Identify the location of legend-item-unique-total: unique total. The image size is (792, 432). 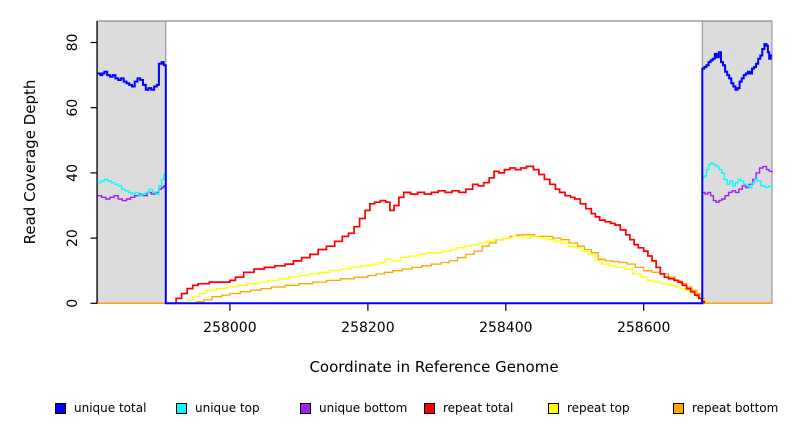
(100, 408).